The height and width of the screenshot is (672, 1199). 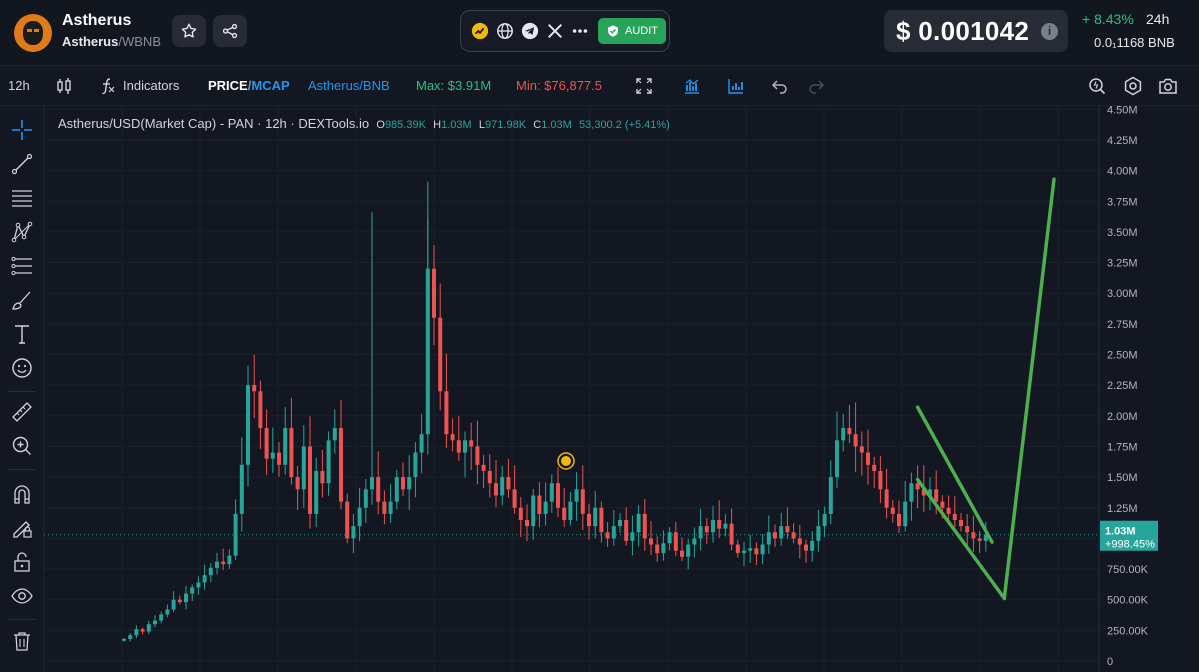 What do you see at coordinates (22, 198) in the screenshot?
I see `fib-retracement-icon` at bounding box center [22, 198].